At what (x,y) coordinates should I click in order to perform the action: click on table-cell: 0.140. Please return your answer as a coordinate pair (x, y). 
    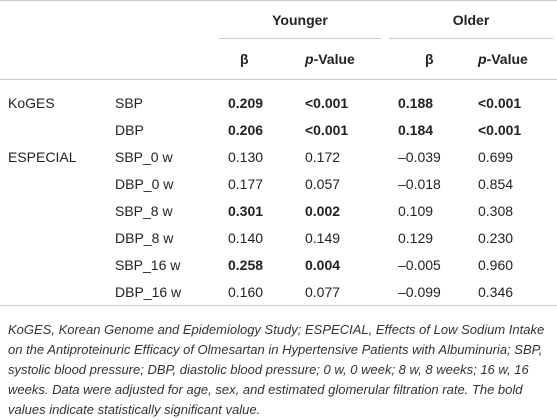
    Looking at the image, I should click on (246, 237).